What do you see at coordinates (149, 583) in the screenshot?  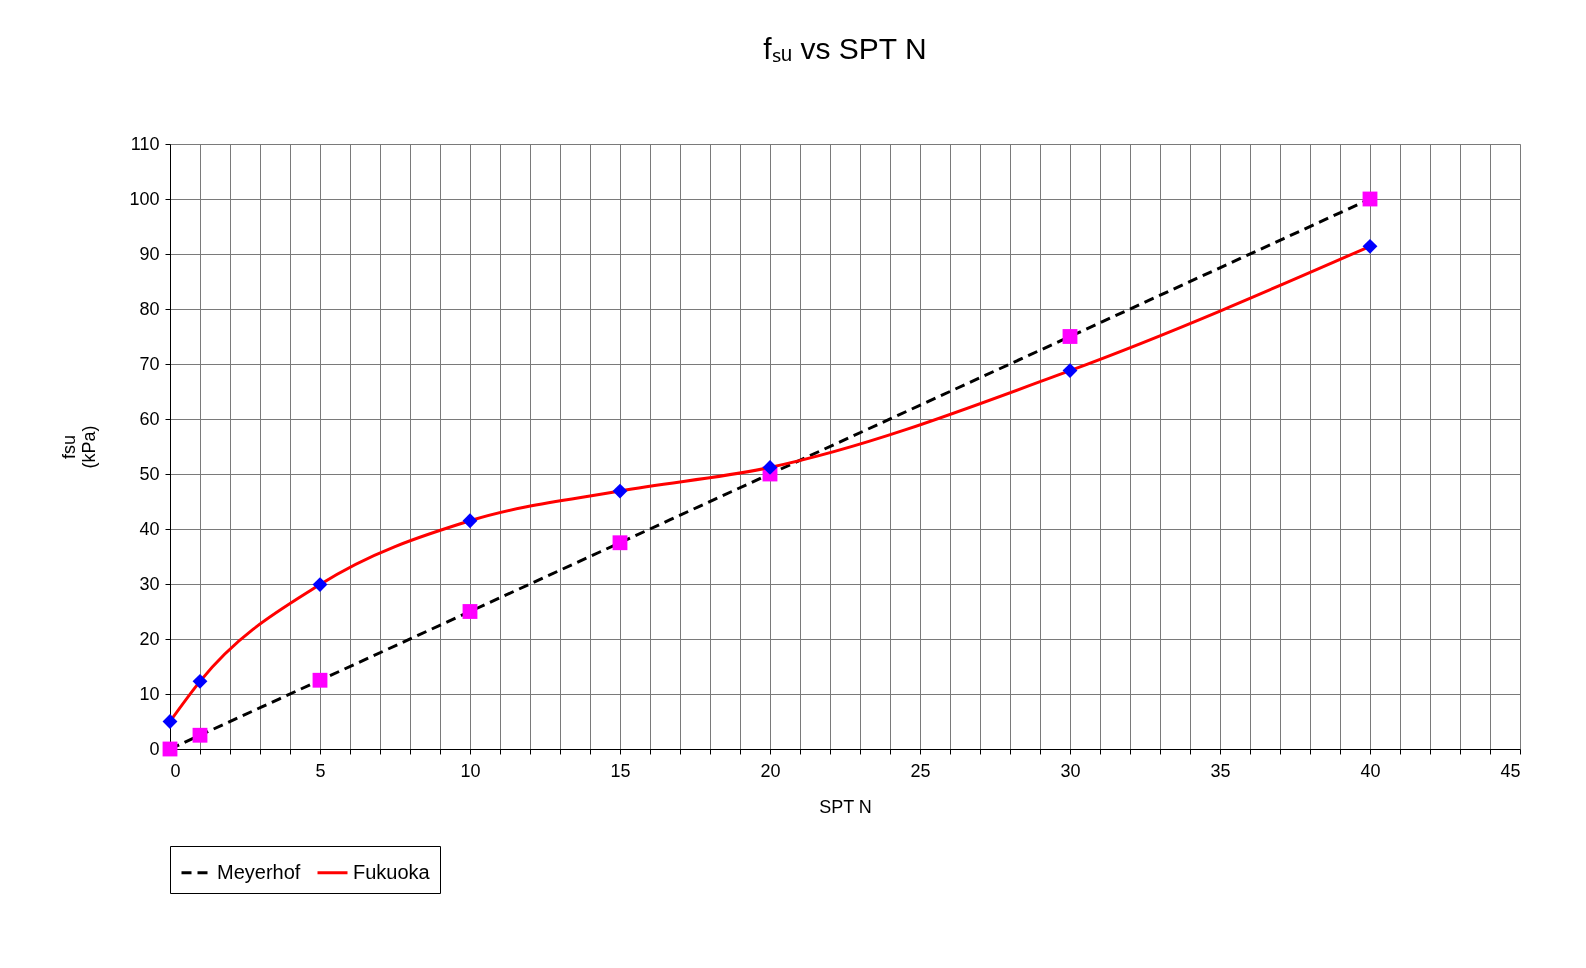 I see `y-tick-label: 30` at bounding box center [149, 583].